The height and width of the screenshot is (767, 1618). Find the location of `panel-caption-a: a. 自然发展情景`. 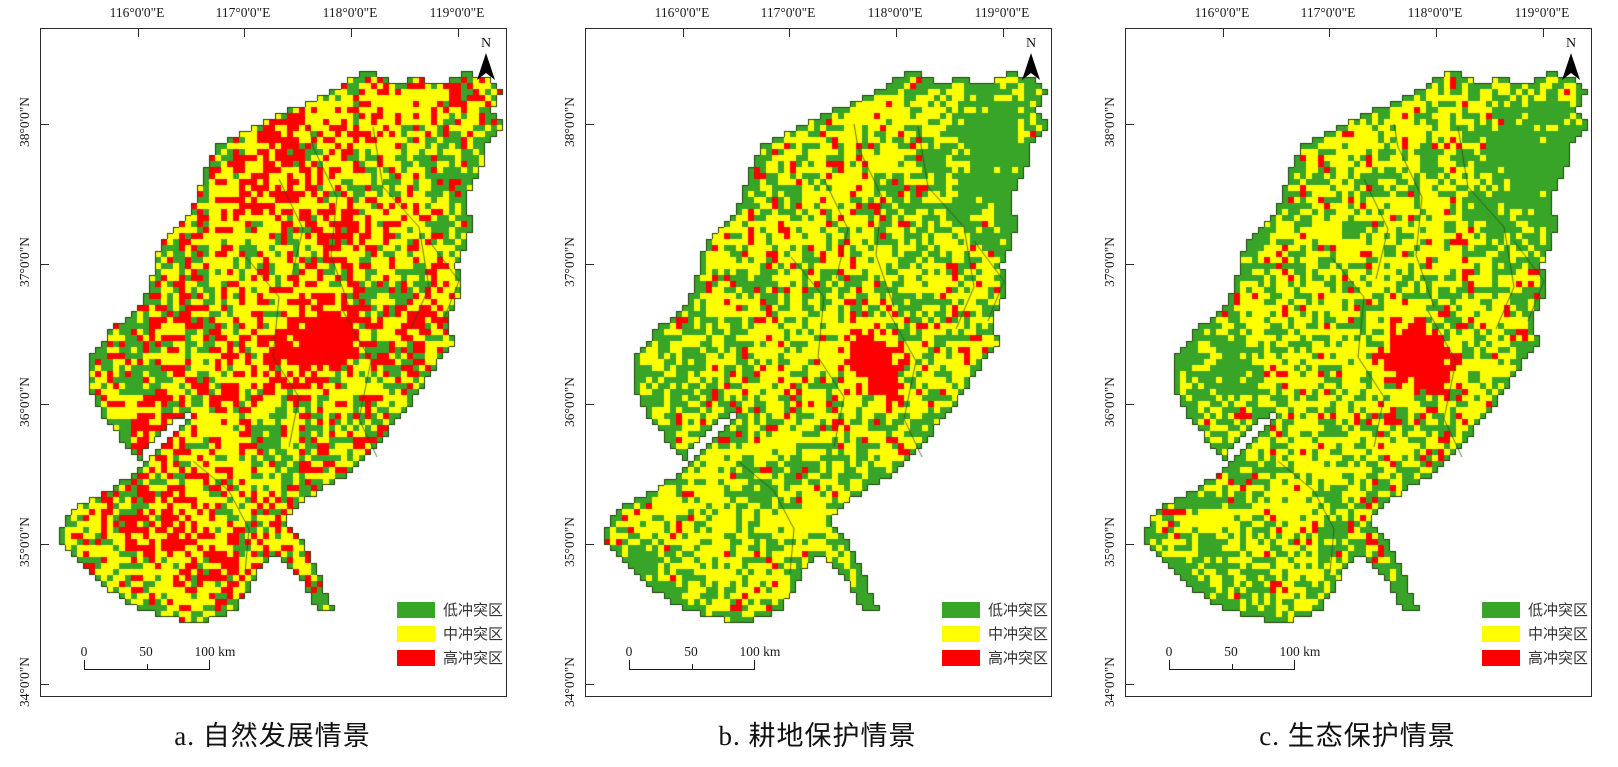

panel-caption-a: a. 自然发展情景 is located at coordinates (272, 736).